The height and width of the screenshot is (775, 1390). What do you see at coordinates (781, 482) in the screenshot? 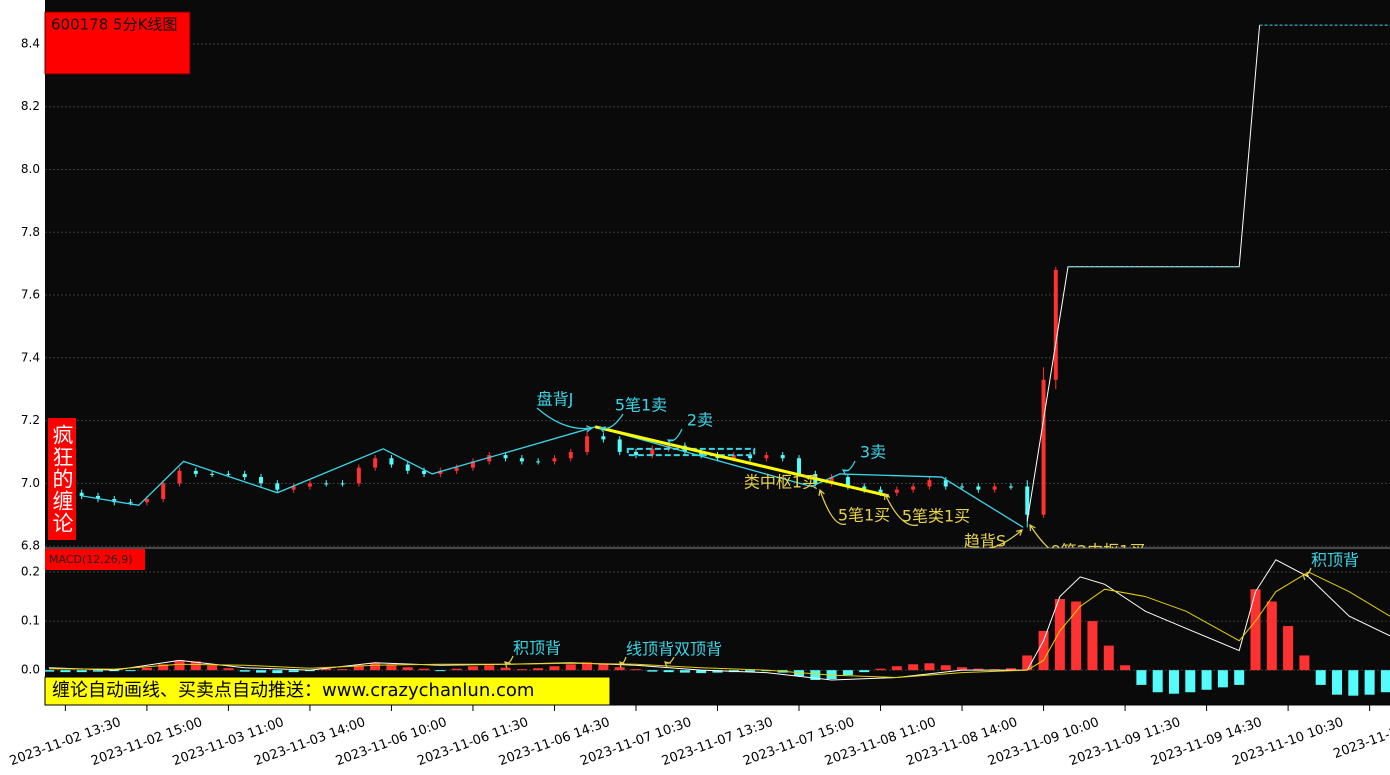
I see `annotation: 类中枢1买` at bounding box center [781, 482].